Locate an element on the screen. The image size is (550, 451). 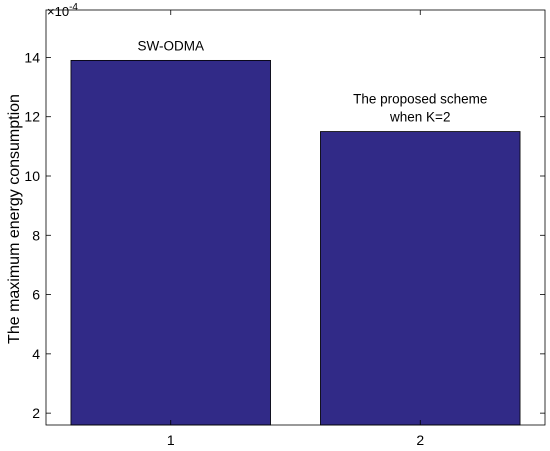
annotations-group: SW-ODMA The proposed scheme when K=2 is located at coordinates (313, 81).